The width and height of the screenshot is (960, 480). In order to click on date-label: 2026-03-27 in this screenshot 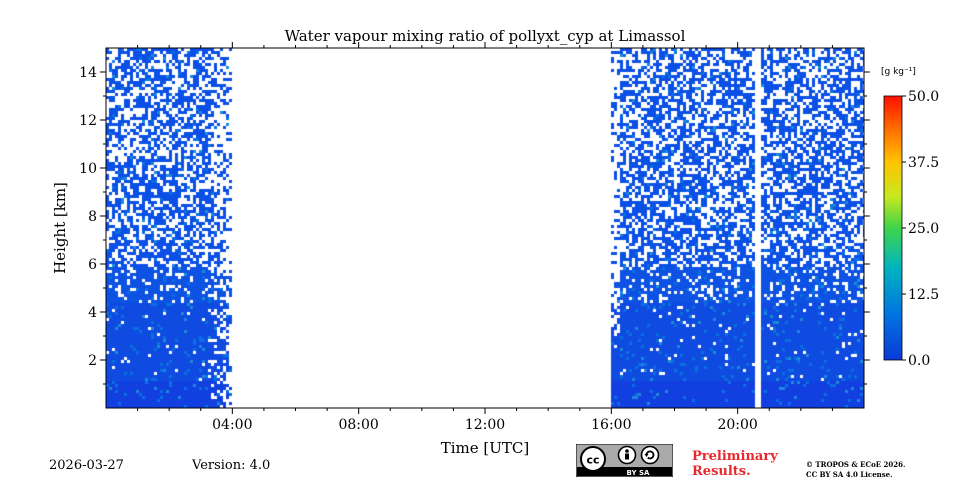, I will do `click(86, 465)`.